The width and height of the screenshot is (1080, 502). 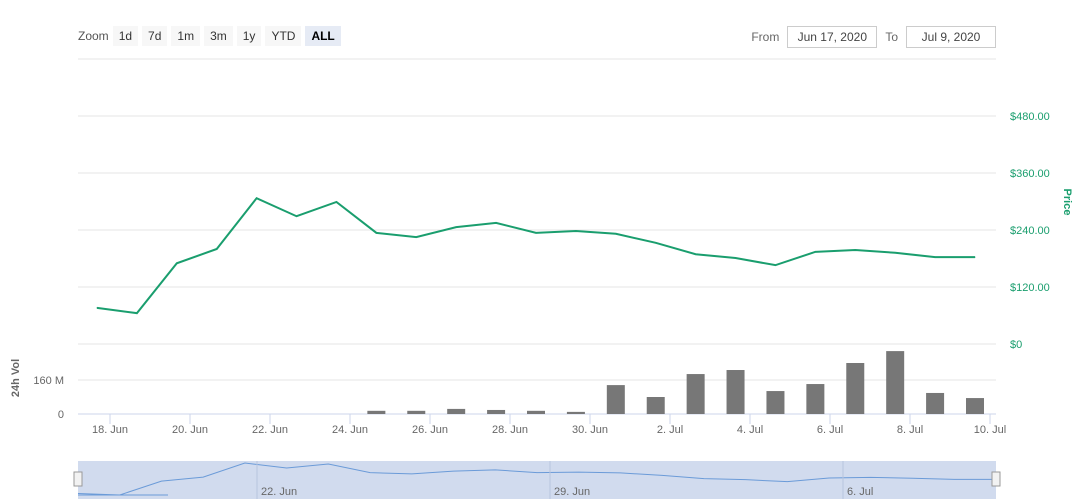 What do you see at coordinates (125, 36) in the screenshot?
I see `zoom-1d-button: 1d` at bounding box center [125, 36].